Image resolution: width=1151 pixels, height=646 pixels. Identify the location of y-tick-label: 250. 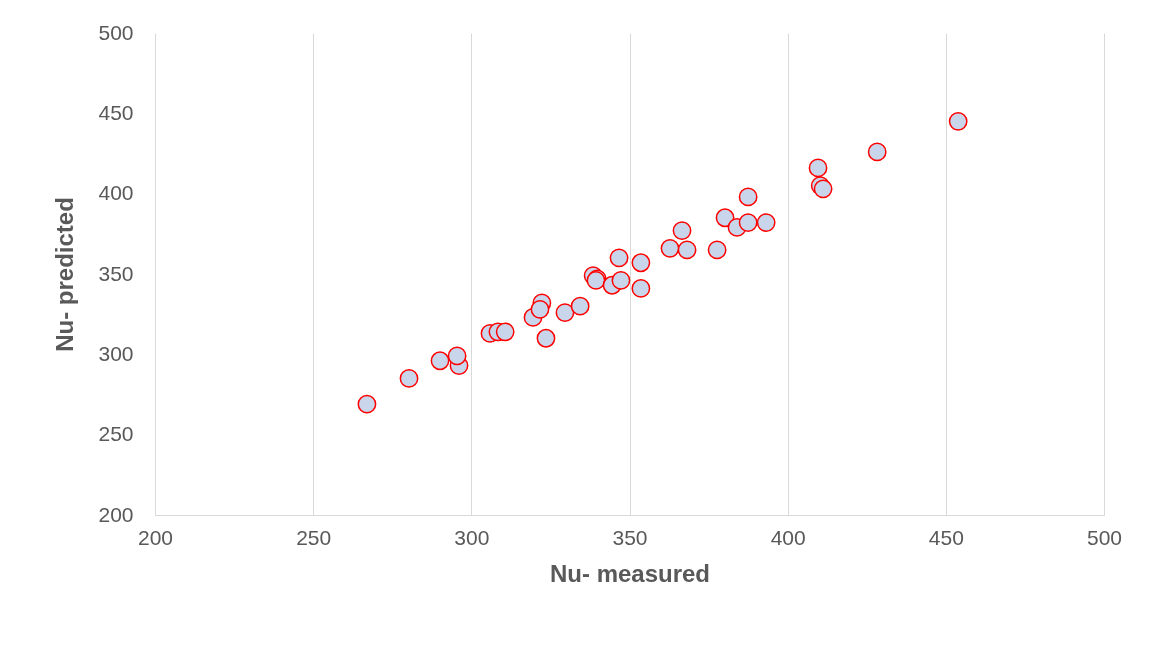
(116, 434).